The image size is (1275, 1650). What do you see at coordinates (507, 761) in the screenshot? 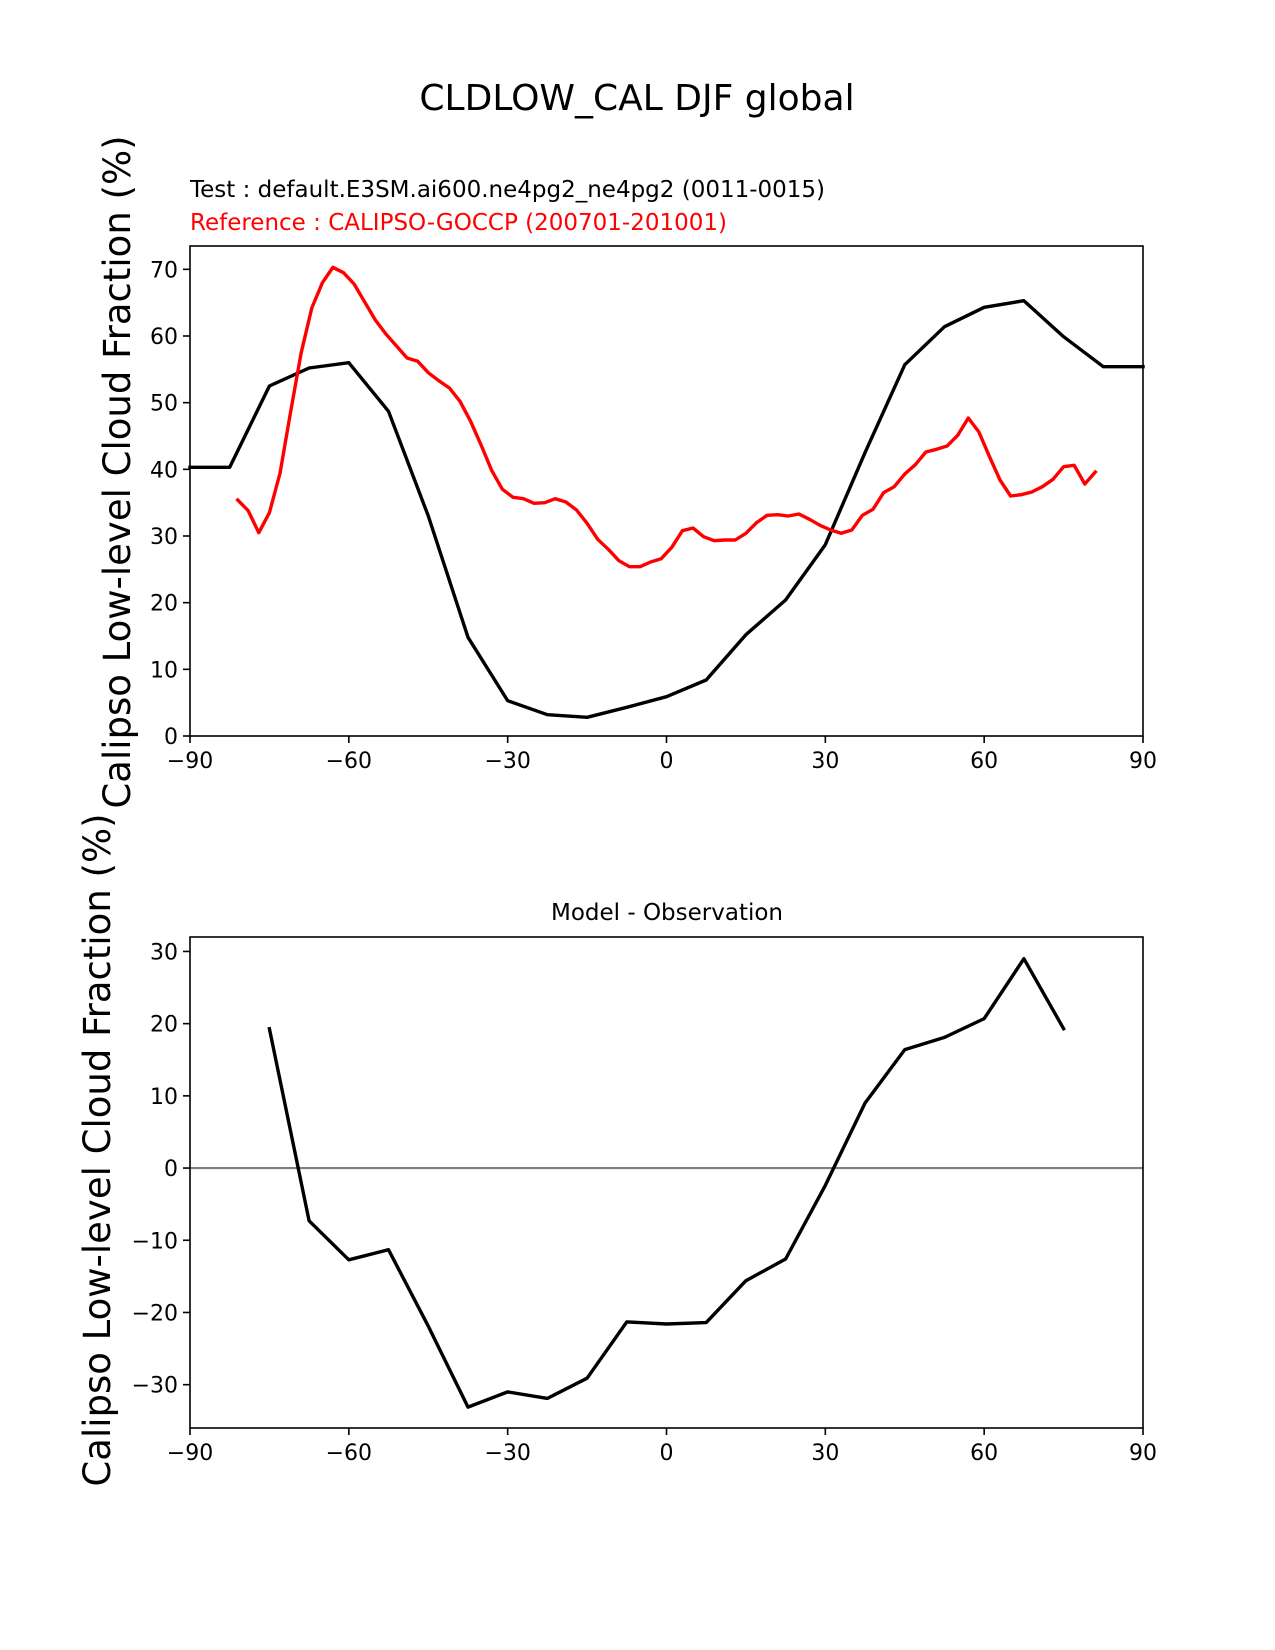
I see `top-x-tick-label: −30` at bounding box center [507, 761].